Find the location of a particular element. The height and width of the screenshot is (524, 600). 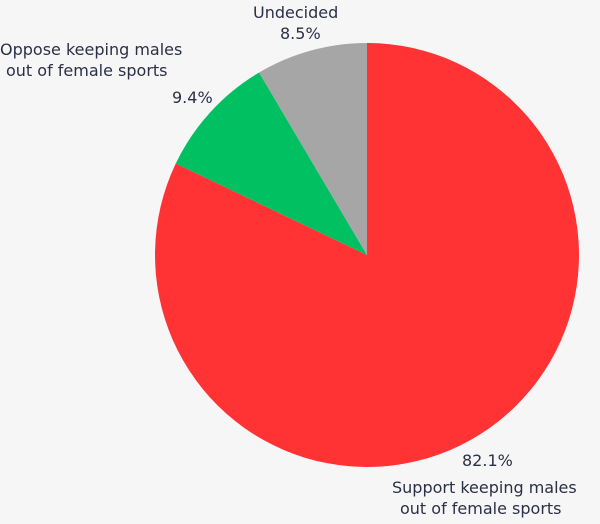

pie-slice-oppose is located at coordinates (271, 164).